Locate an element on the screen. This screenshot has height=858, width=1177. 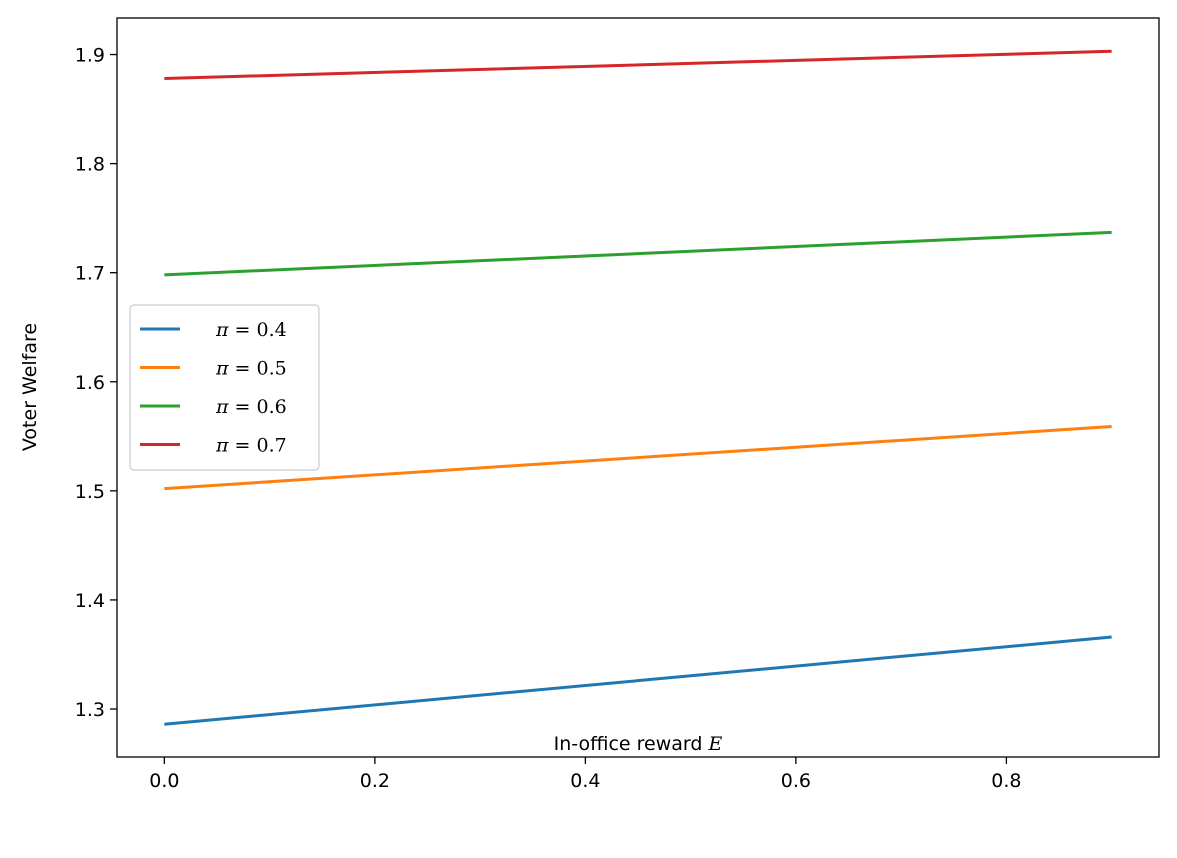
y-axis-label: Voter Welfare is located at coordinates (30, 387).